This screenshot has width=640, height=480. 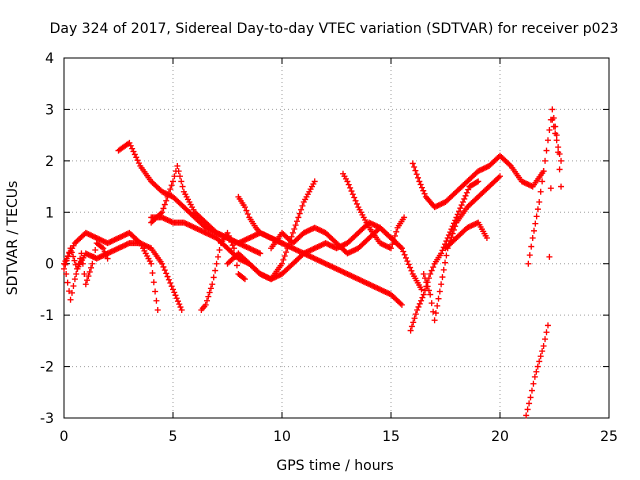 I want to click on series-sat-b, so click(x=123, y=276).